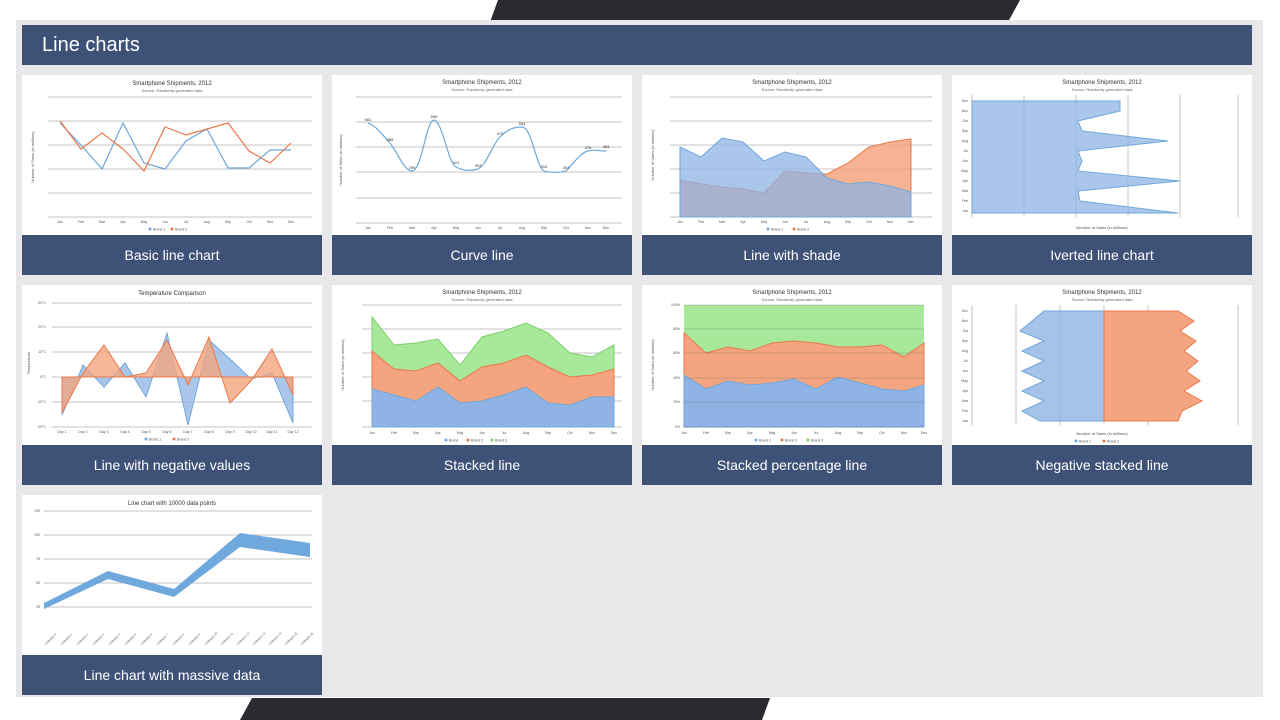 Image resolution: width=1280 pixels, height=720 pixels. I want to click on svg-text: Category 9, so click(194, 638).